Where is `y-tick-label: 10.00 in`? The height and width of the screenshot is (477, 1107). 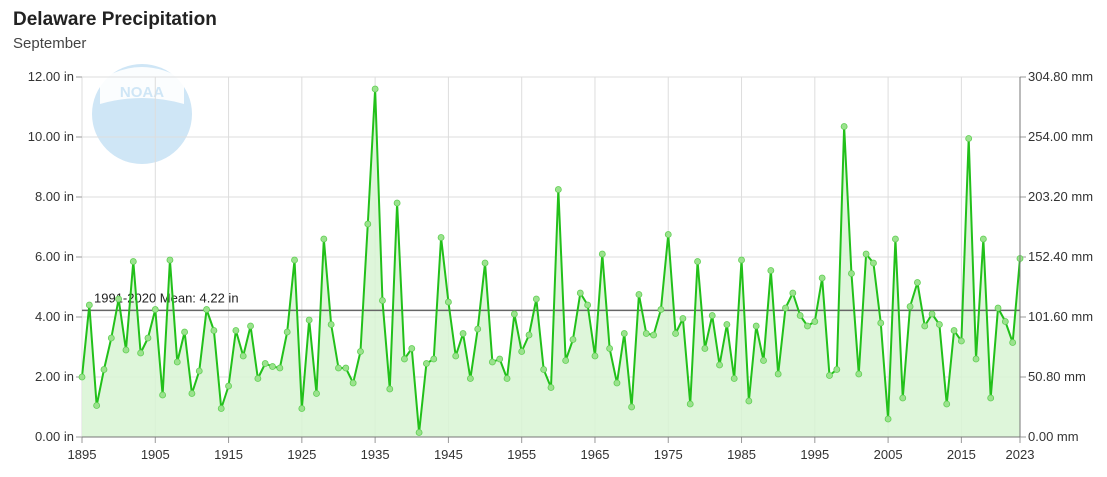
y-tick-label: 10.00 in is located at coordinates (51, 136).